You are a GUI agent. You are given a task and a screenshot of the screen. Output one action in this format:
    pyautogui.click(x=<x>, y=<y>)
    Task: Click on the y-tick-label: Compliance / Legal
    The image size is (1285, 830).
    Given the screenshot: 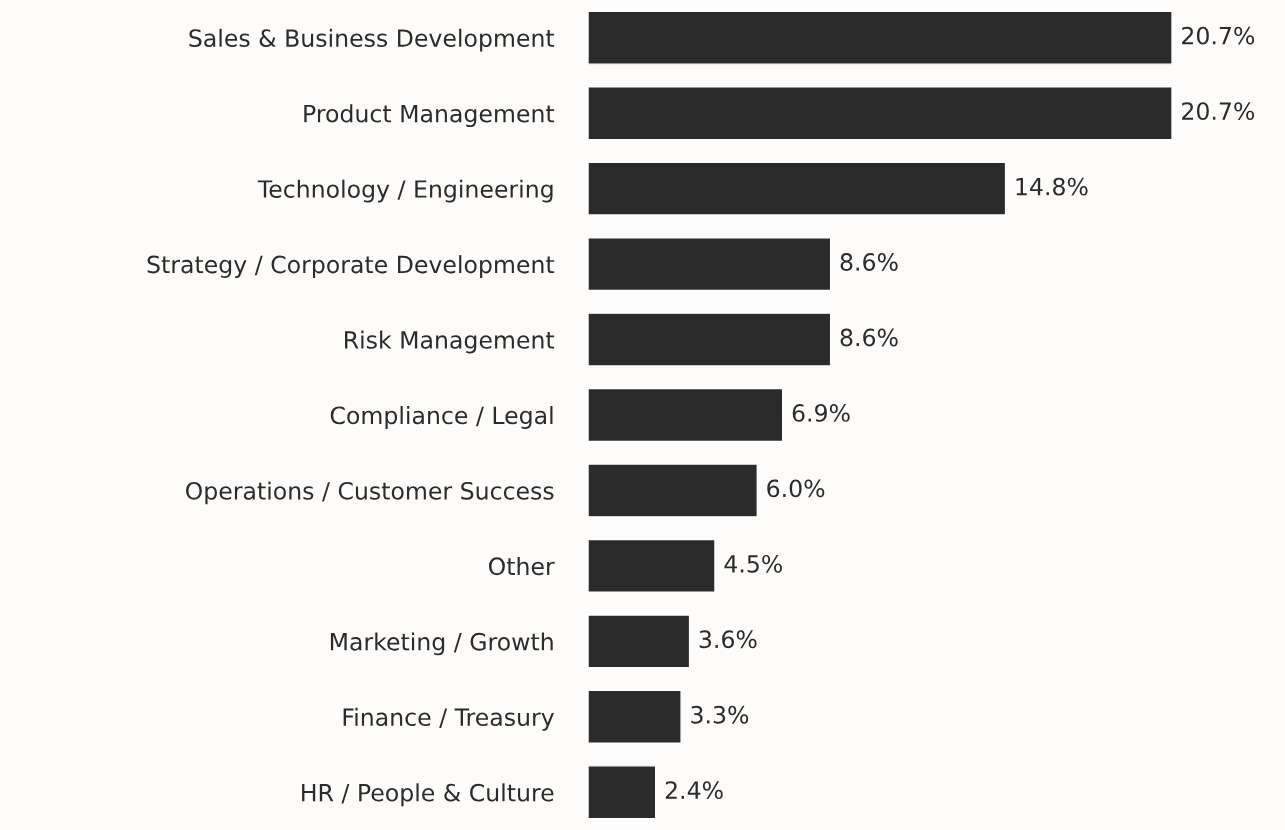 What is the action you would take?
    pyautogui.click(x=441, y=417)
    